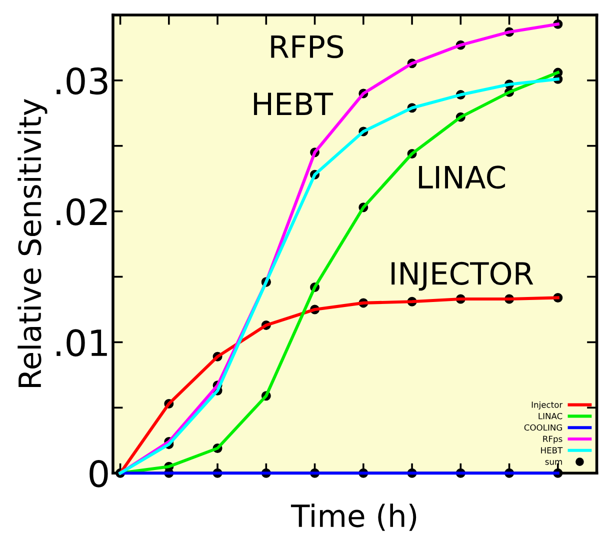  Describe the element at coordinates (33, 243) in the screenshot. I see `y-axis-title: Relative Sensitivity` at that location.